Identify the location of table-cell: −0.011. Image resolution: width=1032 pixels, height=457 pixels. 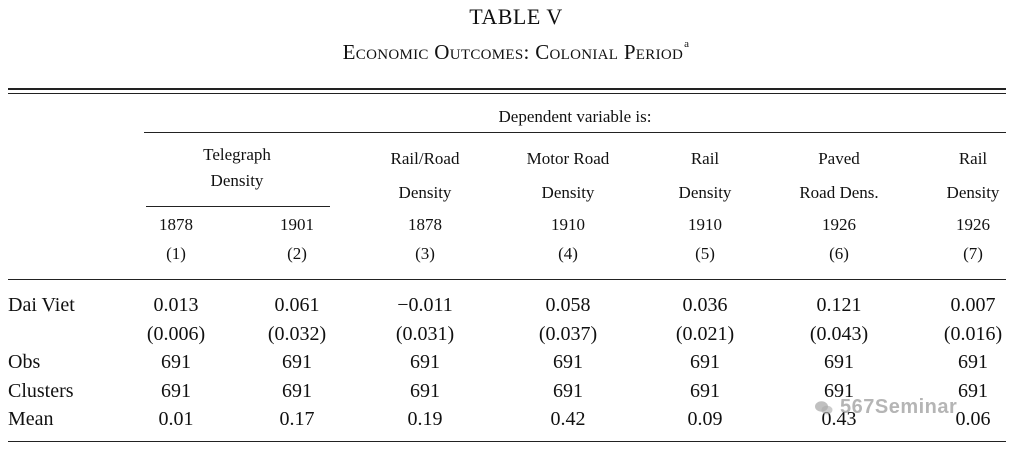
(425, 305).